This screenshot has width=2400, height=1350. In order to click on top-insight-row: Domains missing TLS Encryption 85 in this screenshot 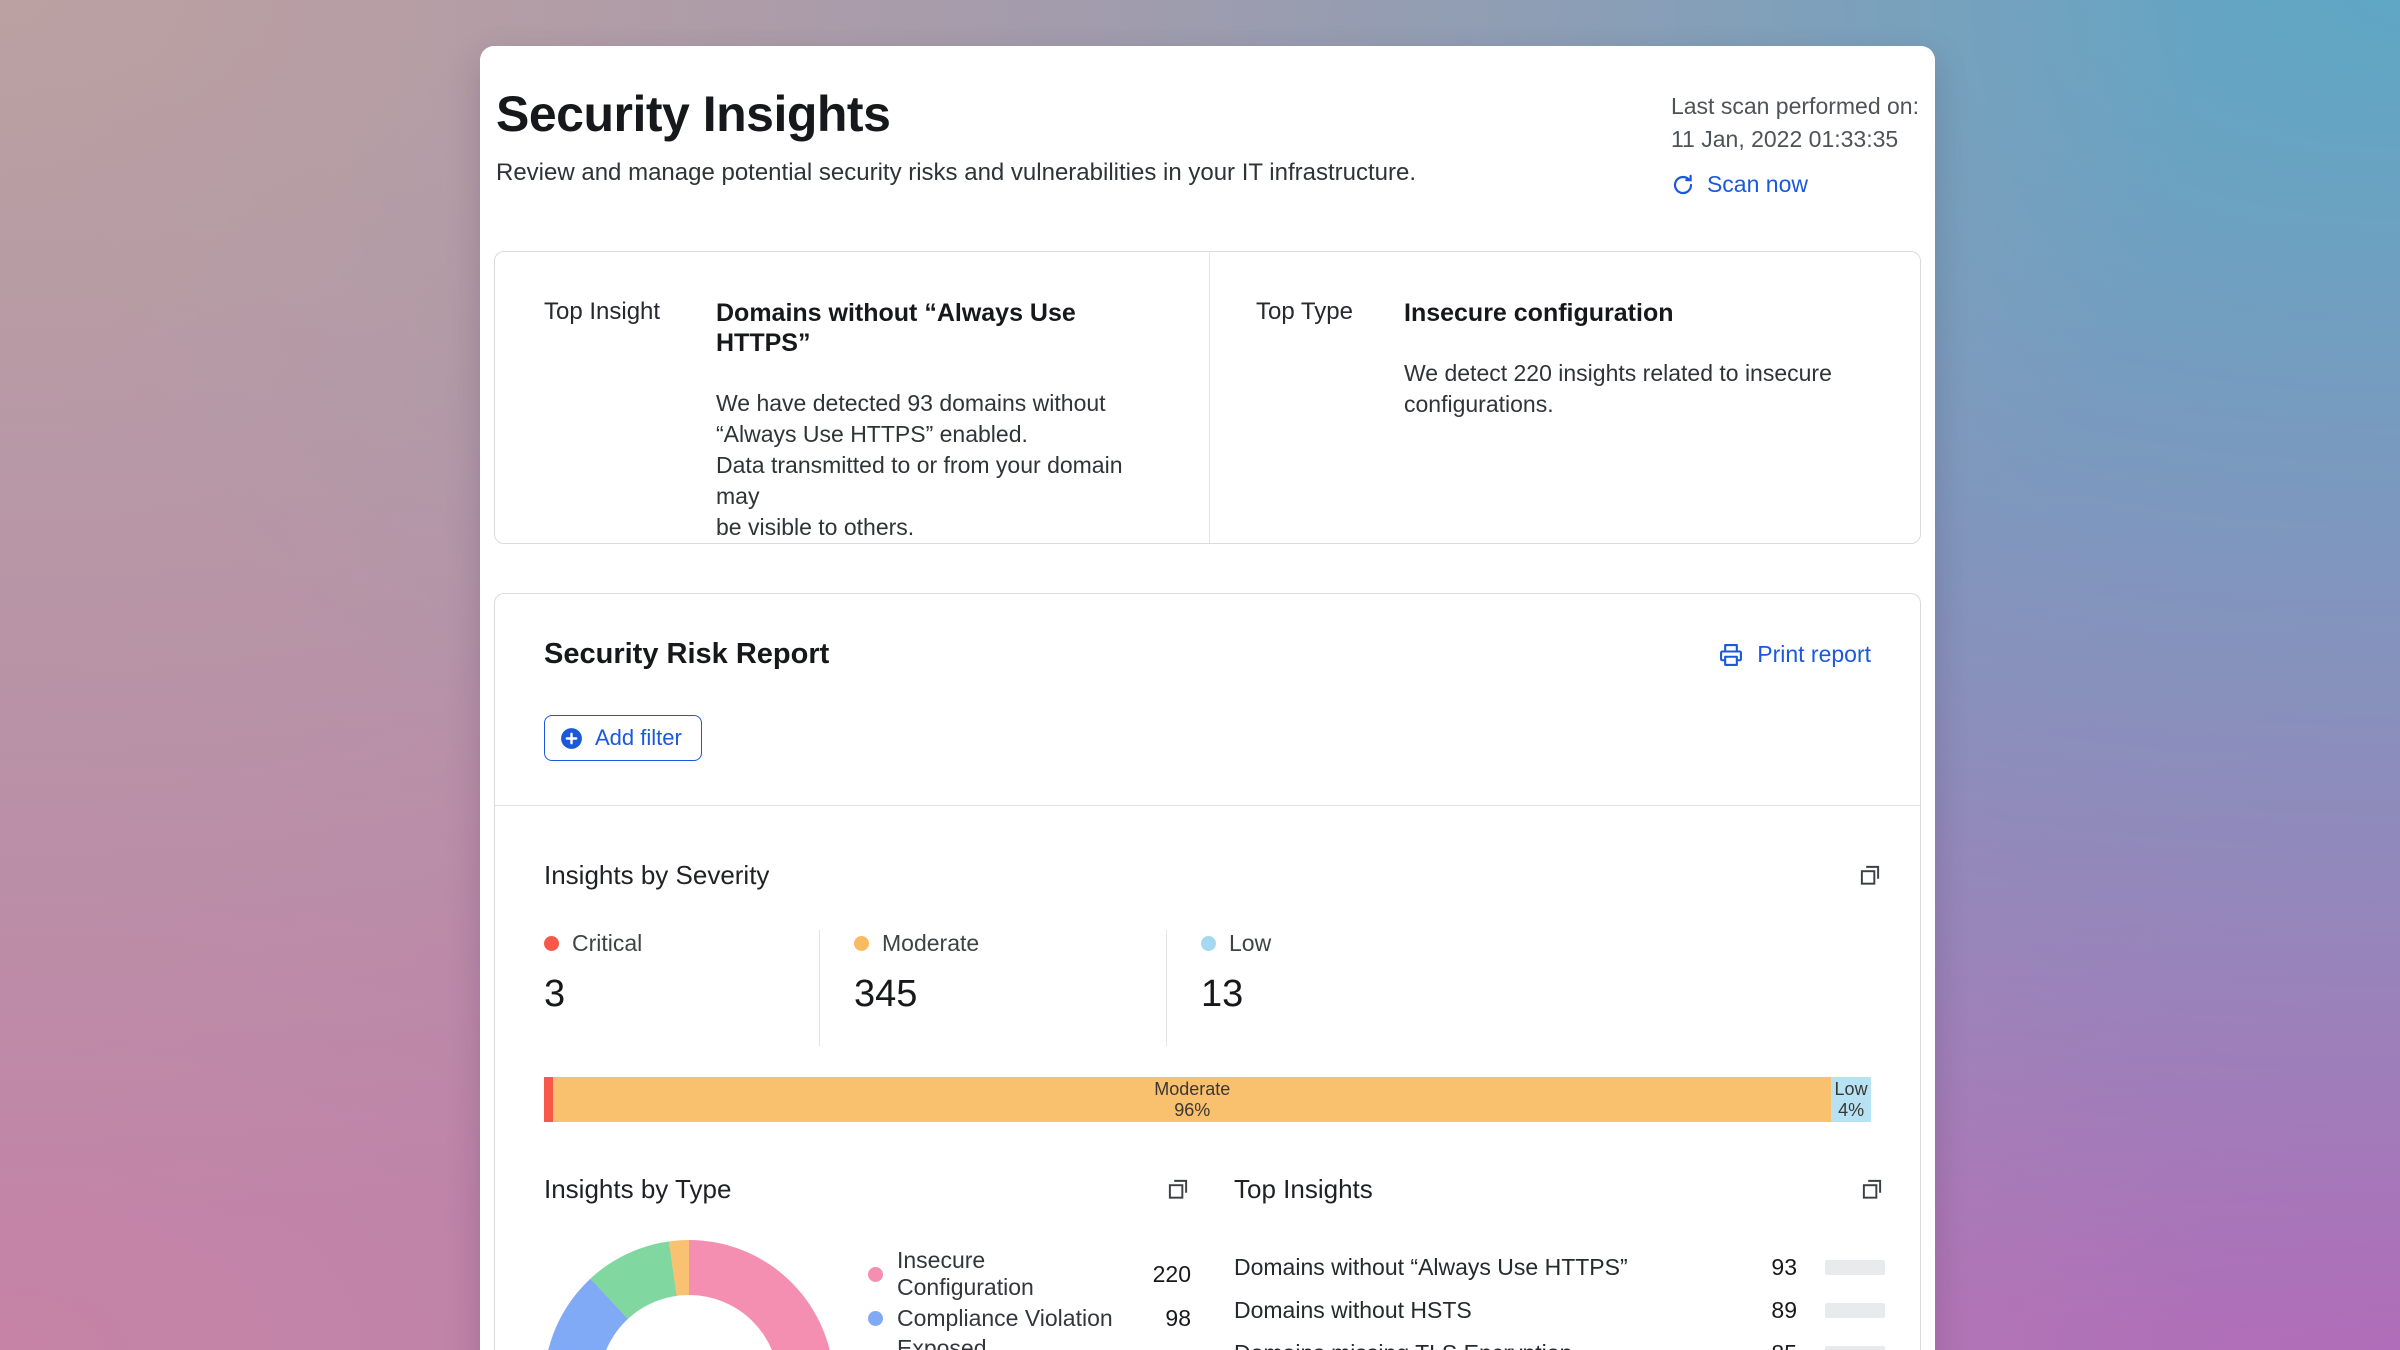, I will do `click(1559, 1341)`.